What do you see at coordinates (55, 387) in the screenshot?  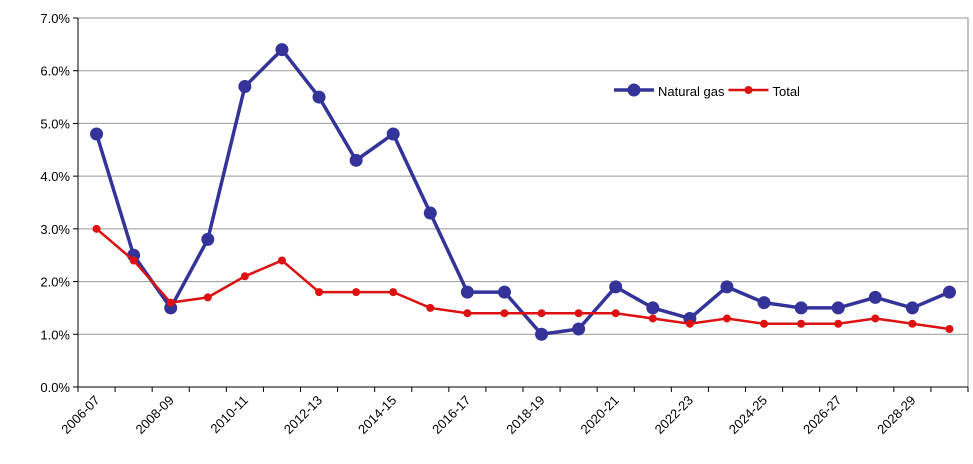 I see `y-tick-label: 0.0%` at bounding box center [55, 387].